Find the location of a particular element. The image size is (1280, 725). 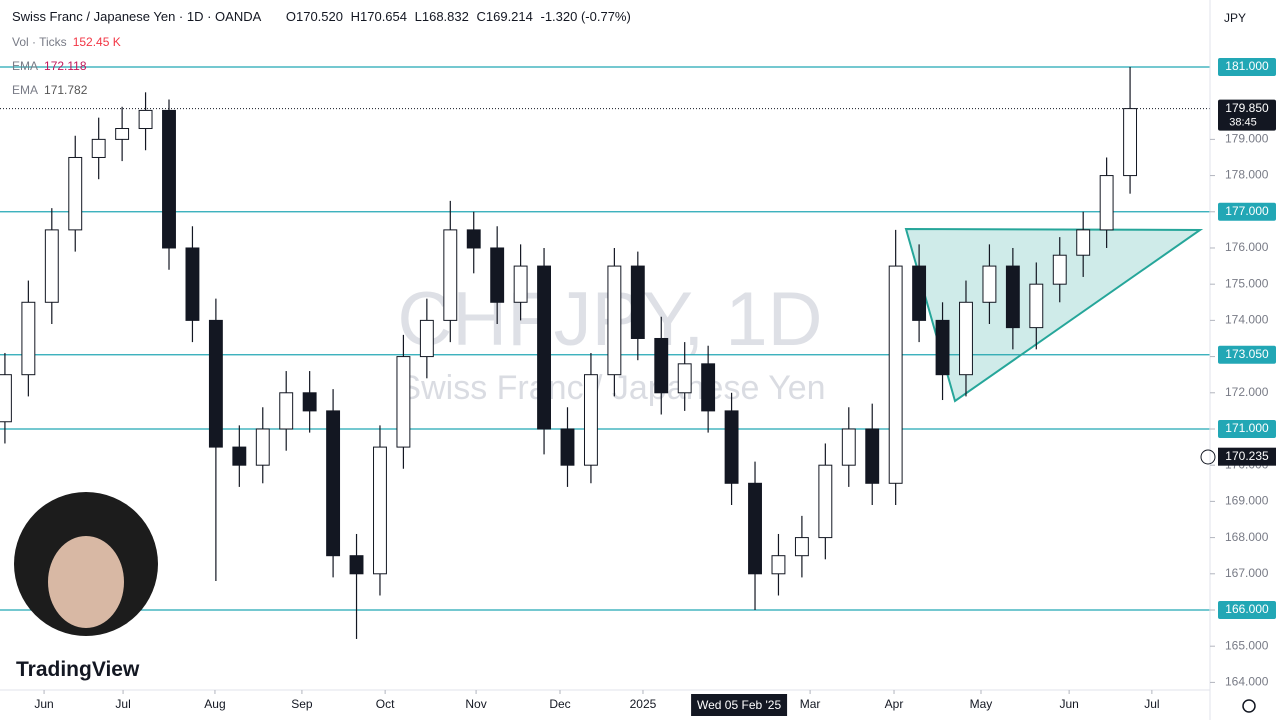

x-tick-label: 2025 is located at coordinates (643, 704).